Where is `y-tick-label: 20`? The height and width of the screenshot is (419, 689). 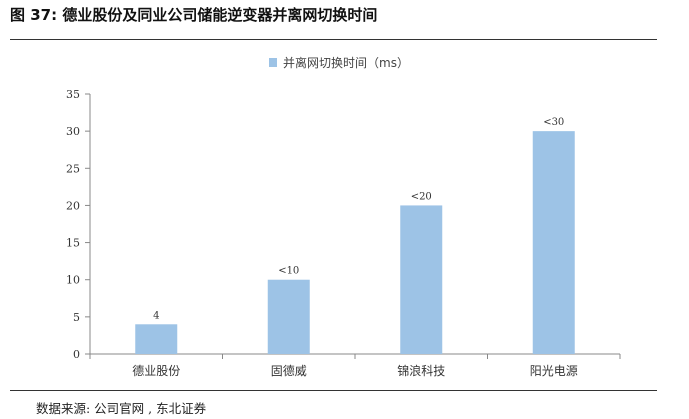 y-tick-label: 20 is located at coordinates (73, 205).